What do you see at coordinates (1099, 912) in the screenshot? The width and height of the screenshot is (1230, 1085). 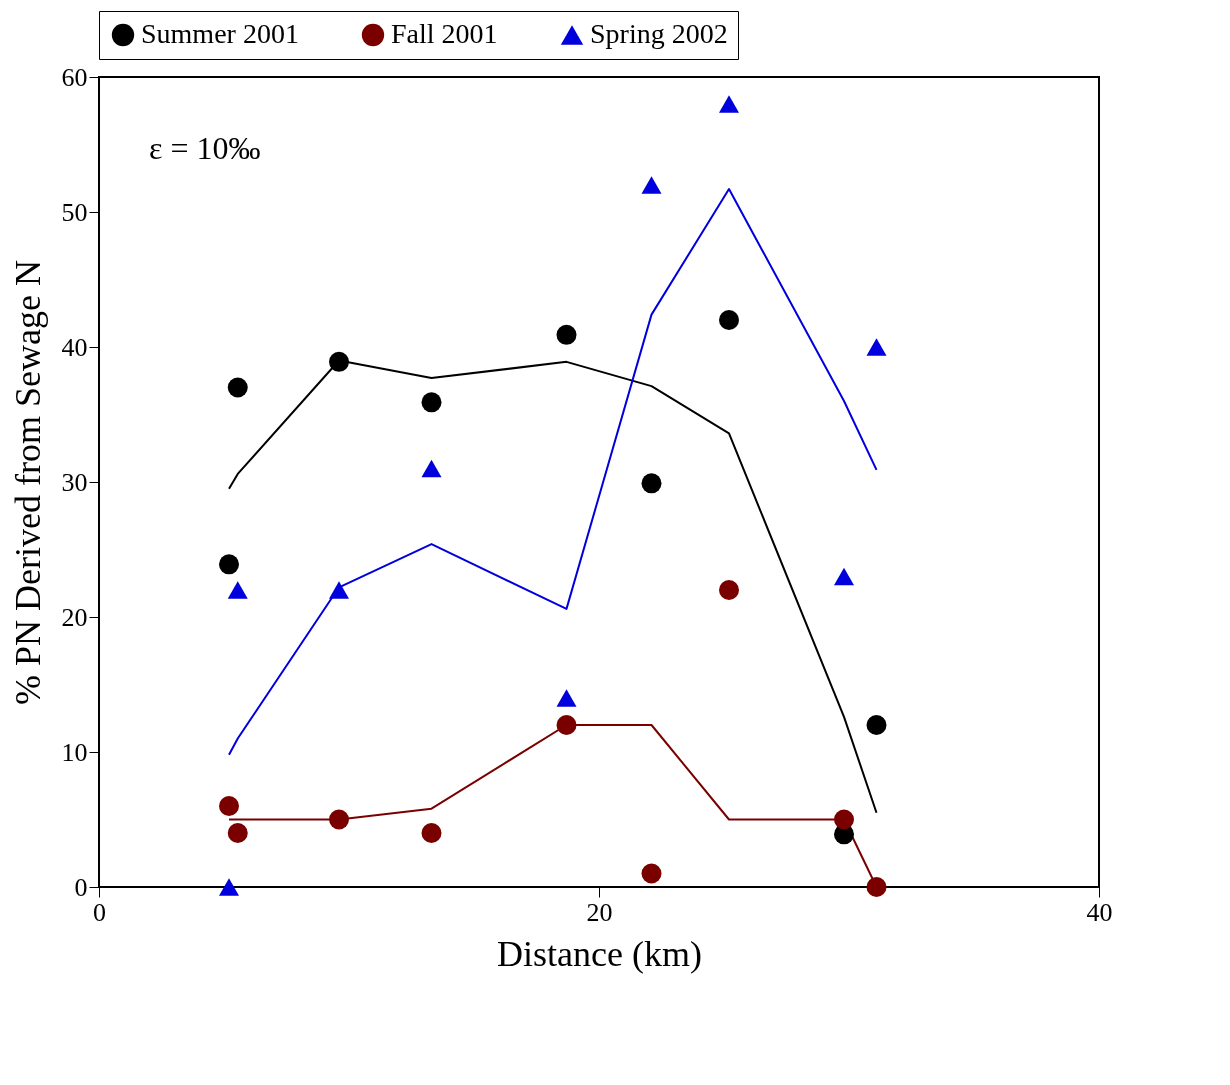 I see `x-tick-label: 40` at bounding box center [1099, 912].